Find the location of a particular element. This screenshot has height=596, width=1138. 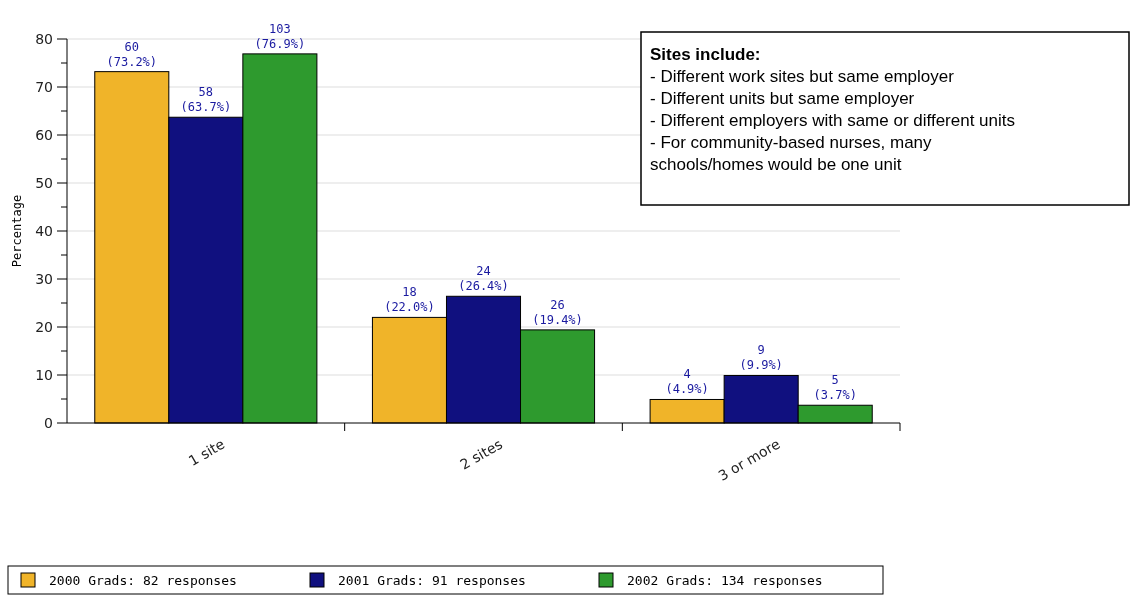

legend-label: 2000 Grads: 82 responses is located at coordinates (143, 580).